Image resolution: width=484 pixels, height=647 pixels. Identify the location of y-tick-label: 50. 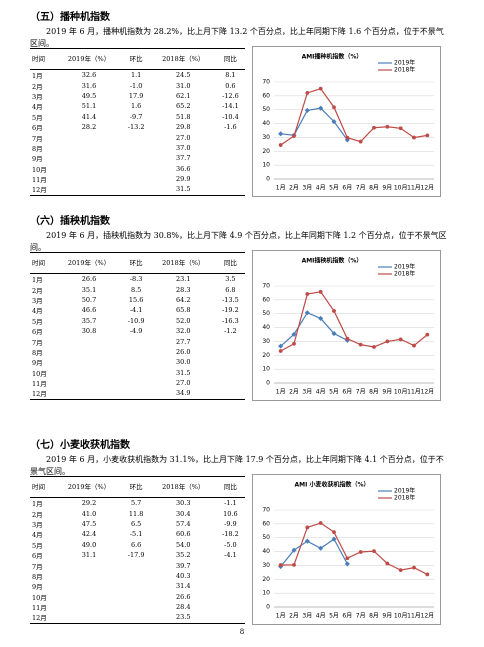
(266, 313).